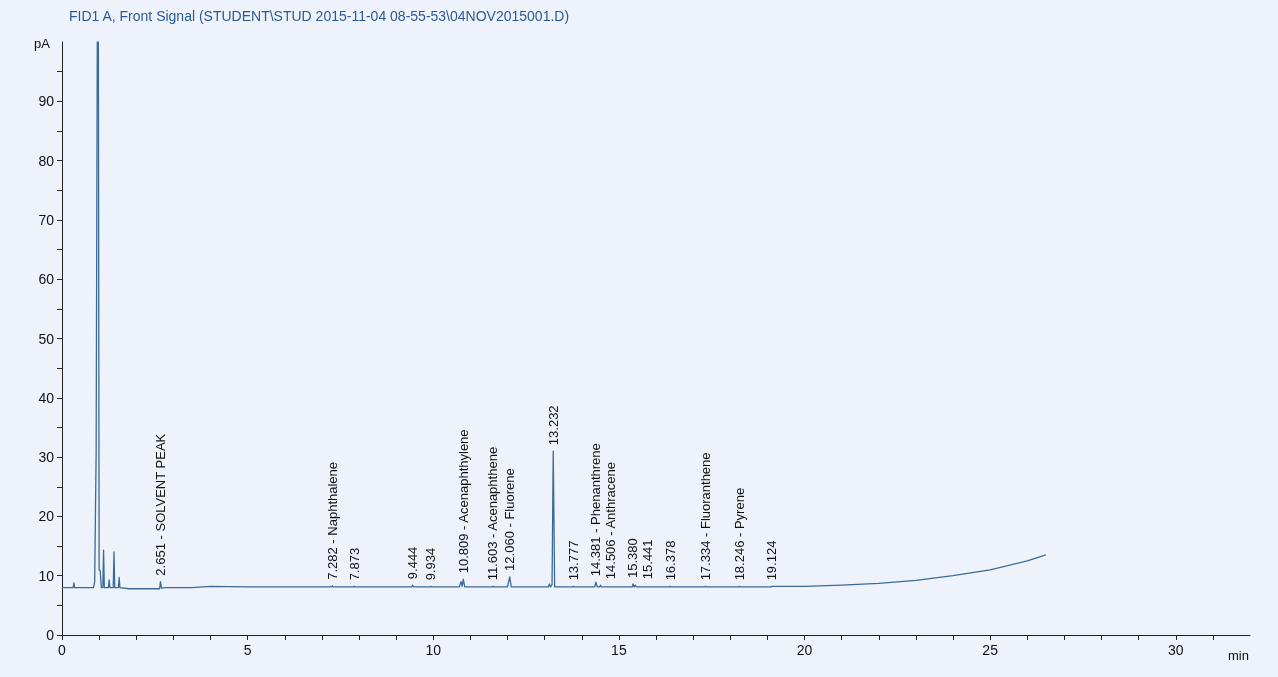  Describe the element at coordinates (46, 516) in the screenshot. I see `y-tick-label: 20` at that location.